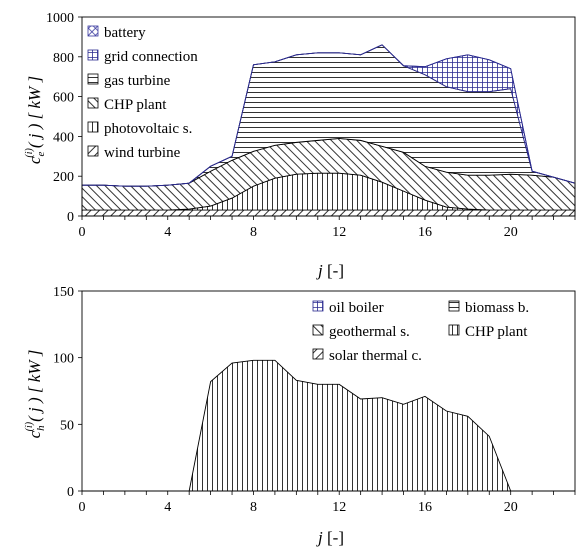 The height and width of the screenshot is (551, 576). I want to click on bottom-x-tick-label: 4, so click(167, 507).